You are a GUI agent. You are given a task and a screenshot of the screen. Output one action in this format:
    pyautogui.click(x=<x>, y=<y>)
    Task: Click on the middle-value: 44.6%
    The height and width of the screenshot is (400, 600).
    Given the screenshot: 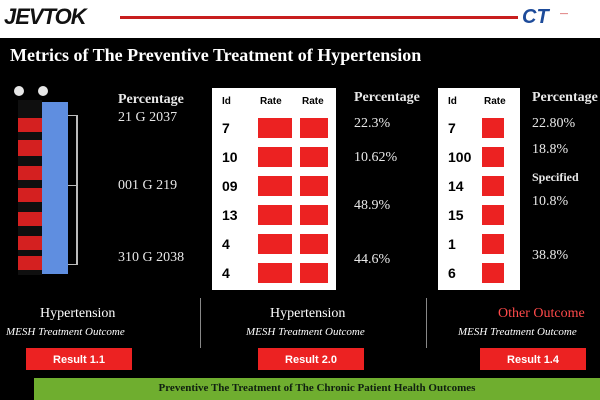 What is the action you would take?
    pyautogui.click(x=372, y=259)
    